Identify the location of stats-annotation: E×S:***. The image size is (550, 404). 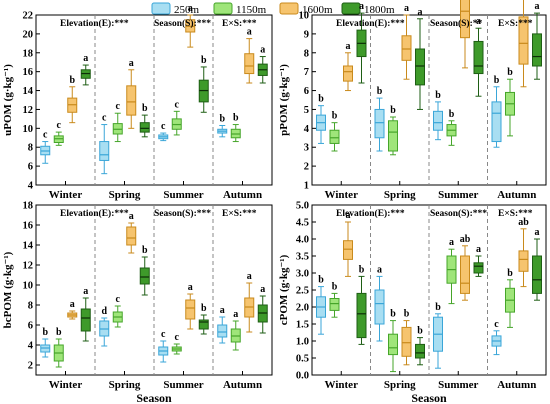
(239, 214).